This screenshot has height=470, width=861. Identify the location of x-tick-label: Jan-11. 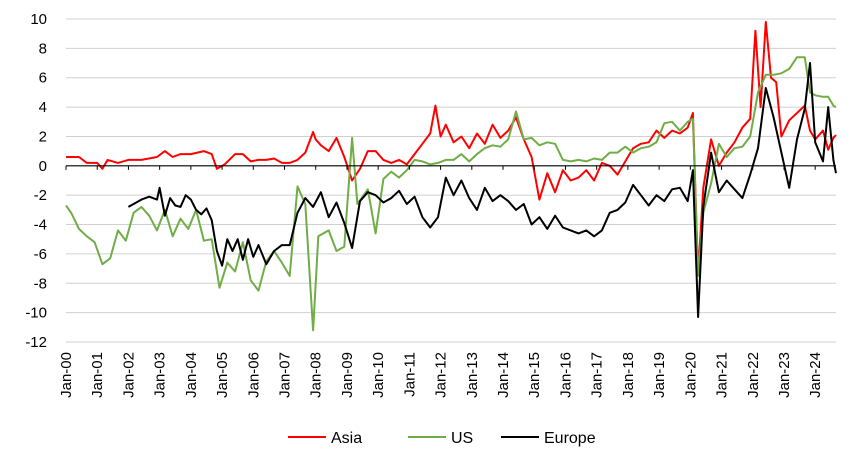
(409, 374).